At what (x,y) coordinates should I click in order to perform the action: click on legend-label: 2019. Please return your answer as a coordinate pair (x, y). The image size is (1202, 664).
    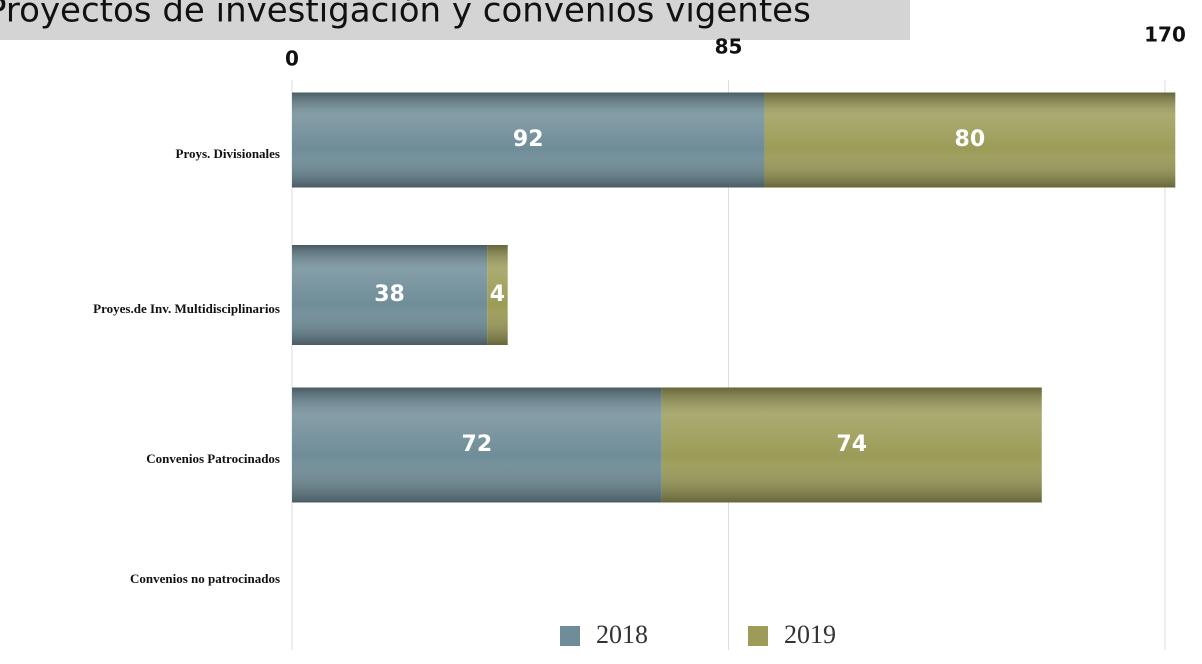
    Looking at the image, I should click on (810, 634).